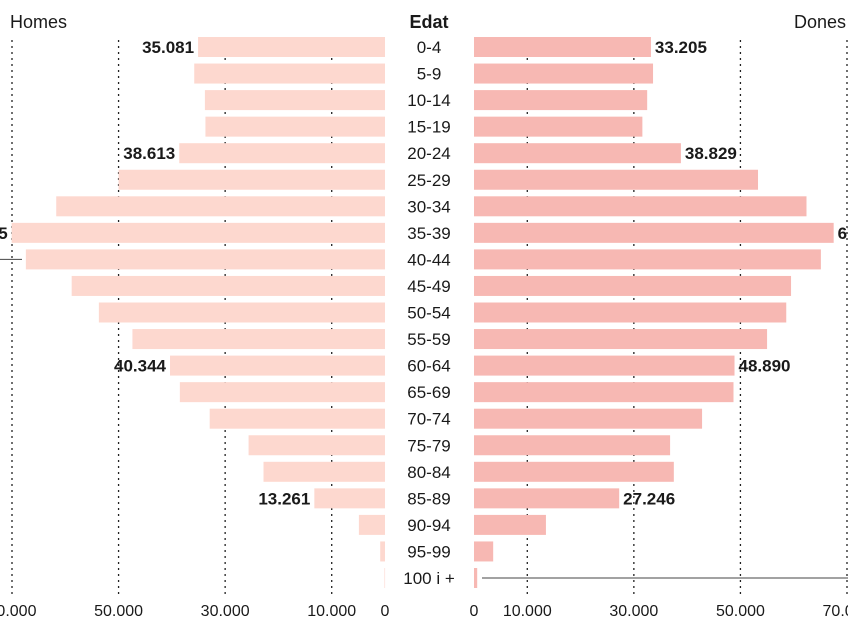  What do you see at coordinates (428, 180) in the screenshot?
I see `age-label: 25-29` at bounding box center [428, 180].